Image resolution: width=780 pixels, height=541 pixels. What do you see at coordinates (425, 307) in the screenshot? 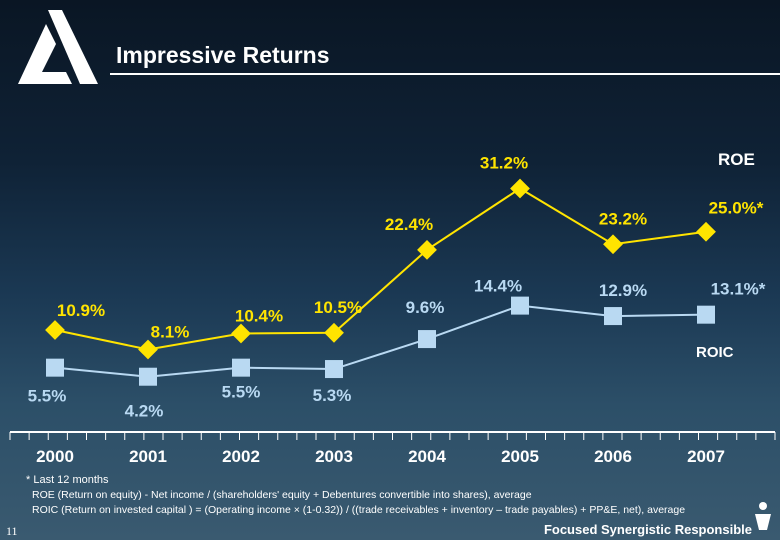
I see `roic-data-label: 9.6%` at bounding box center [425, 307].